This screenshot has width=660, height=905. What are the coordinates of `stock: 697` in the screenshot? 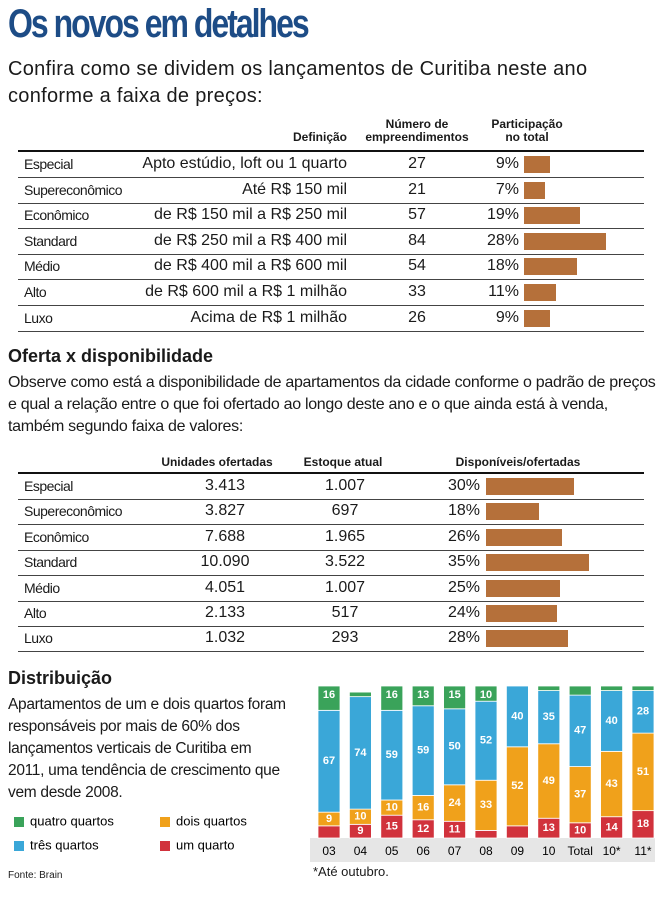 It's located at (345, 511).